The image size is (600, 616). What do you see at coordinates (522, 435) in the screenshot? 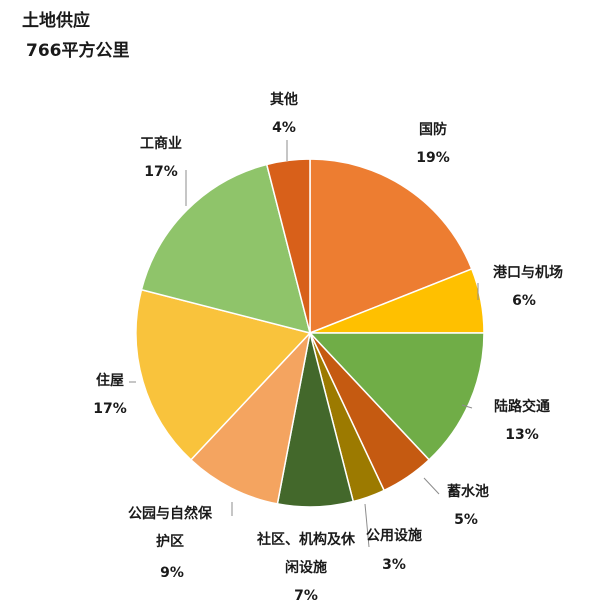
I see `slice-percent-label: 13%` at bounding box center [522, 435].